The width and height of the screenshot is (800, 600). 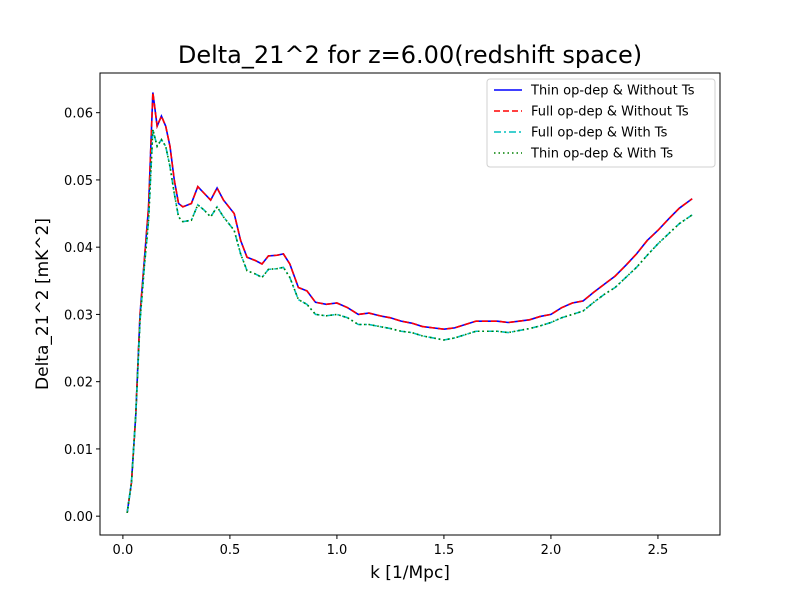 What do you see at coordinates (78, 315) in the screenshot?
I see `y-tick-label: 0.03` at bounding box center [78, 315].